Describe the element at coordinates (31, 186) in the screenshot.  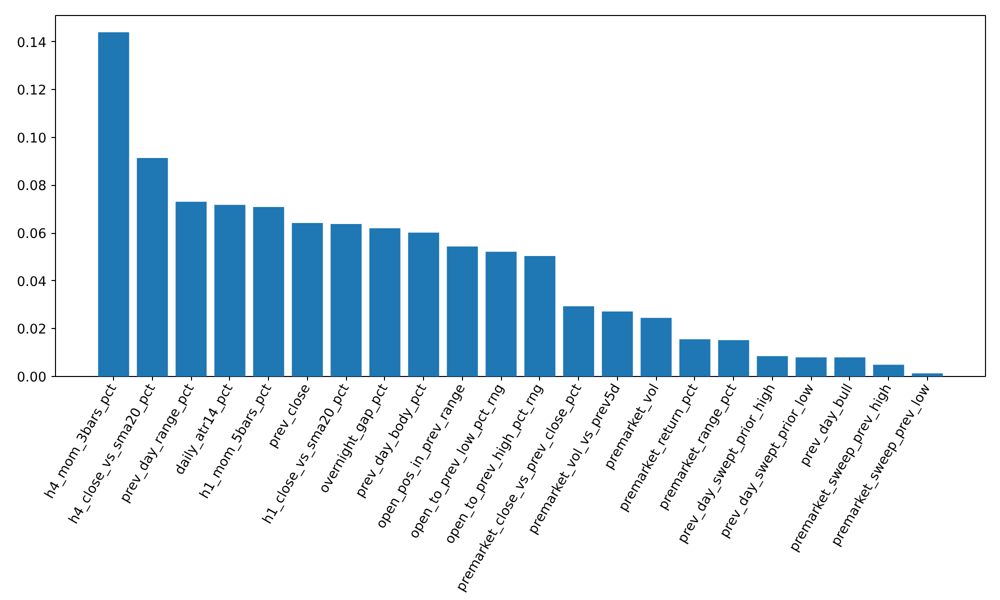
I see `y-tick-label: 0.08` at that location.